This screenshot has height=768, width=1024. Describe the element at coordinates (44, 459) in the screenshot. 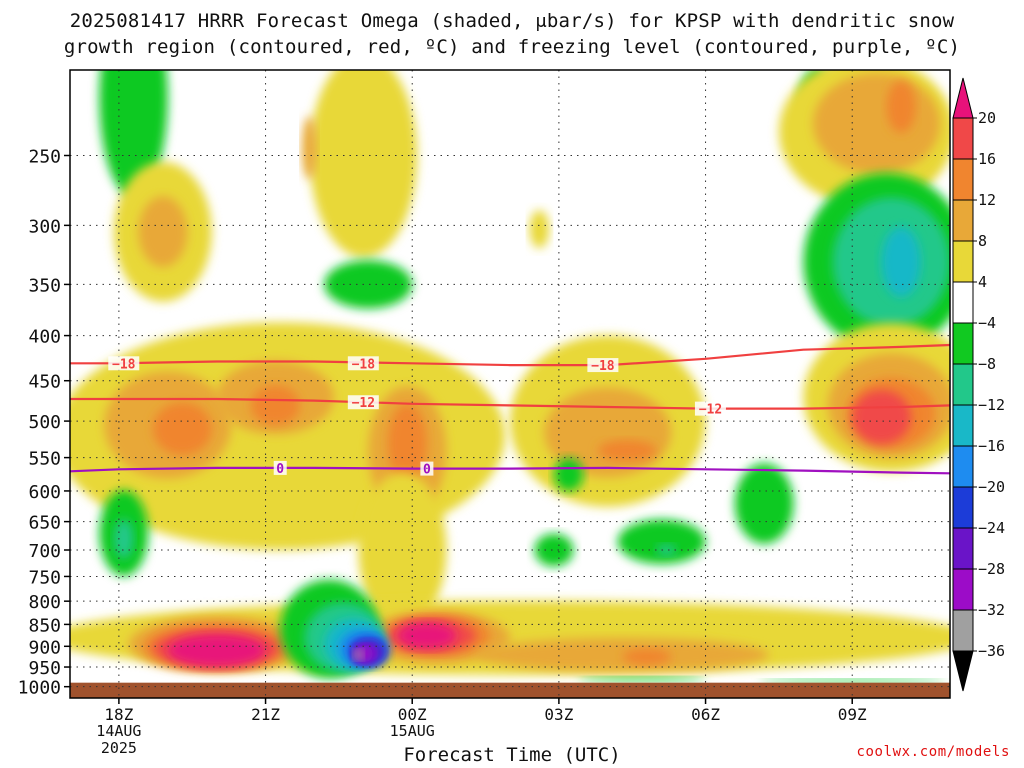

I see `y-tick-label: 550` at that location.